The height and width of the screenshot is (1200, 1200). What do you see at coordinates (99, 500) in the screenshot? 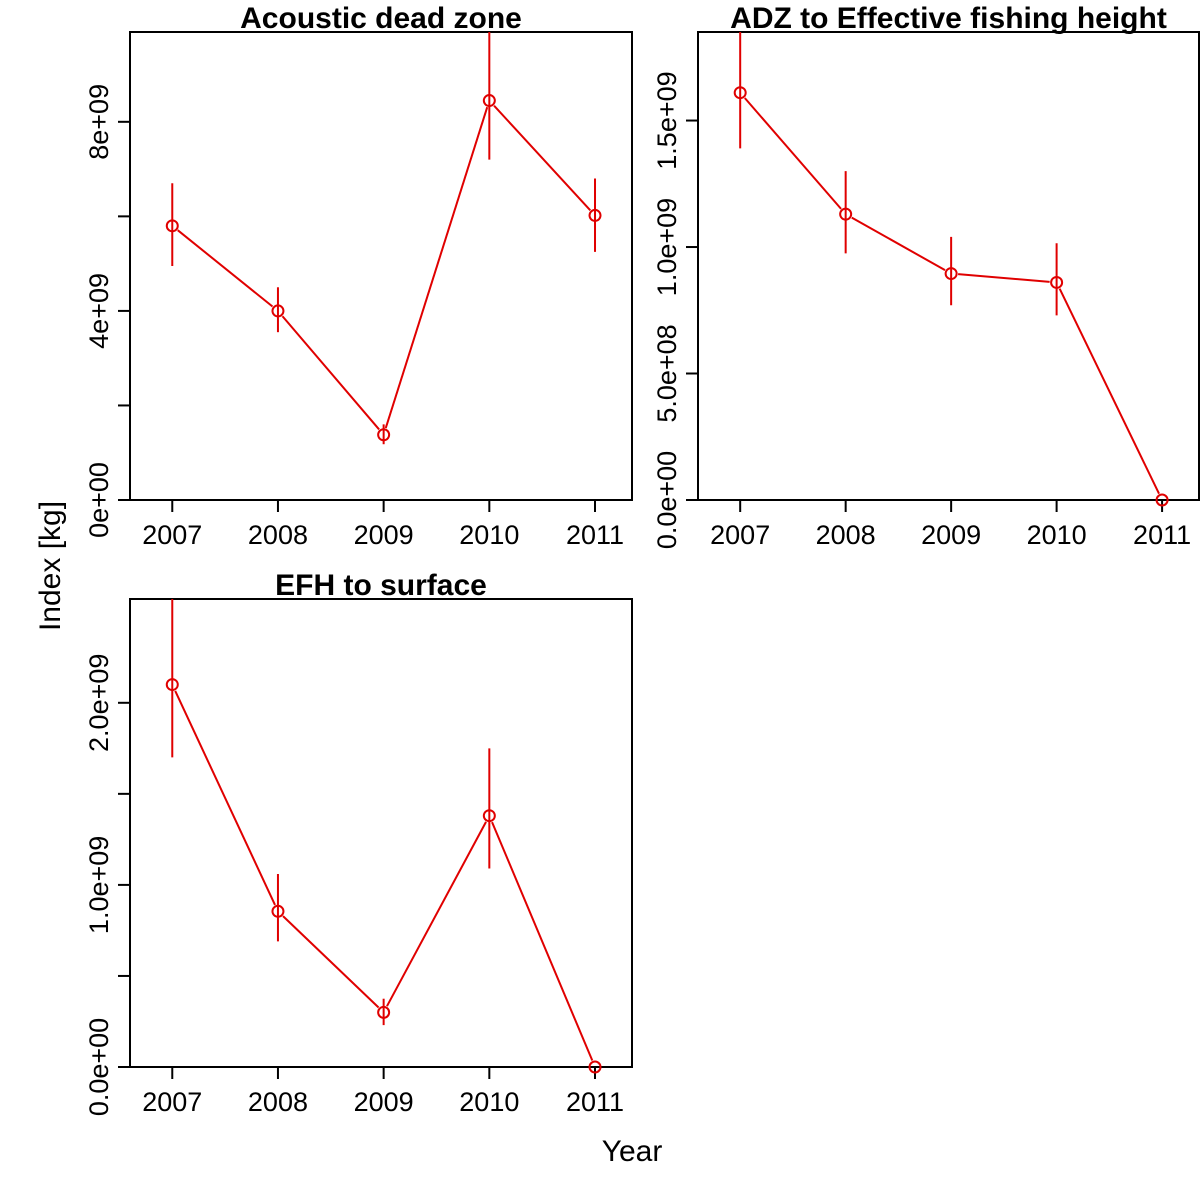
I see `y-tick-label: 0e+00` at bounding box center [99, 500].